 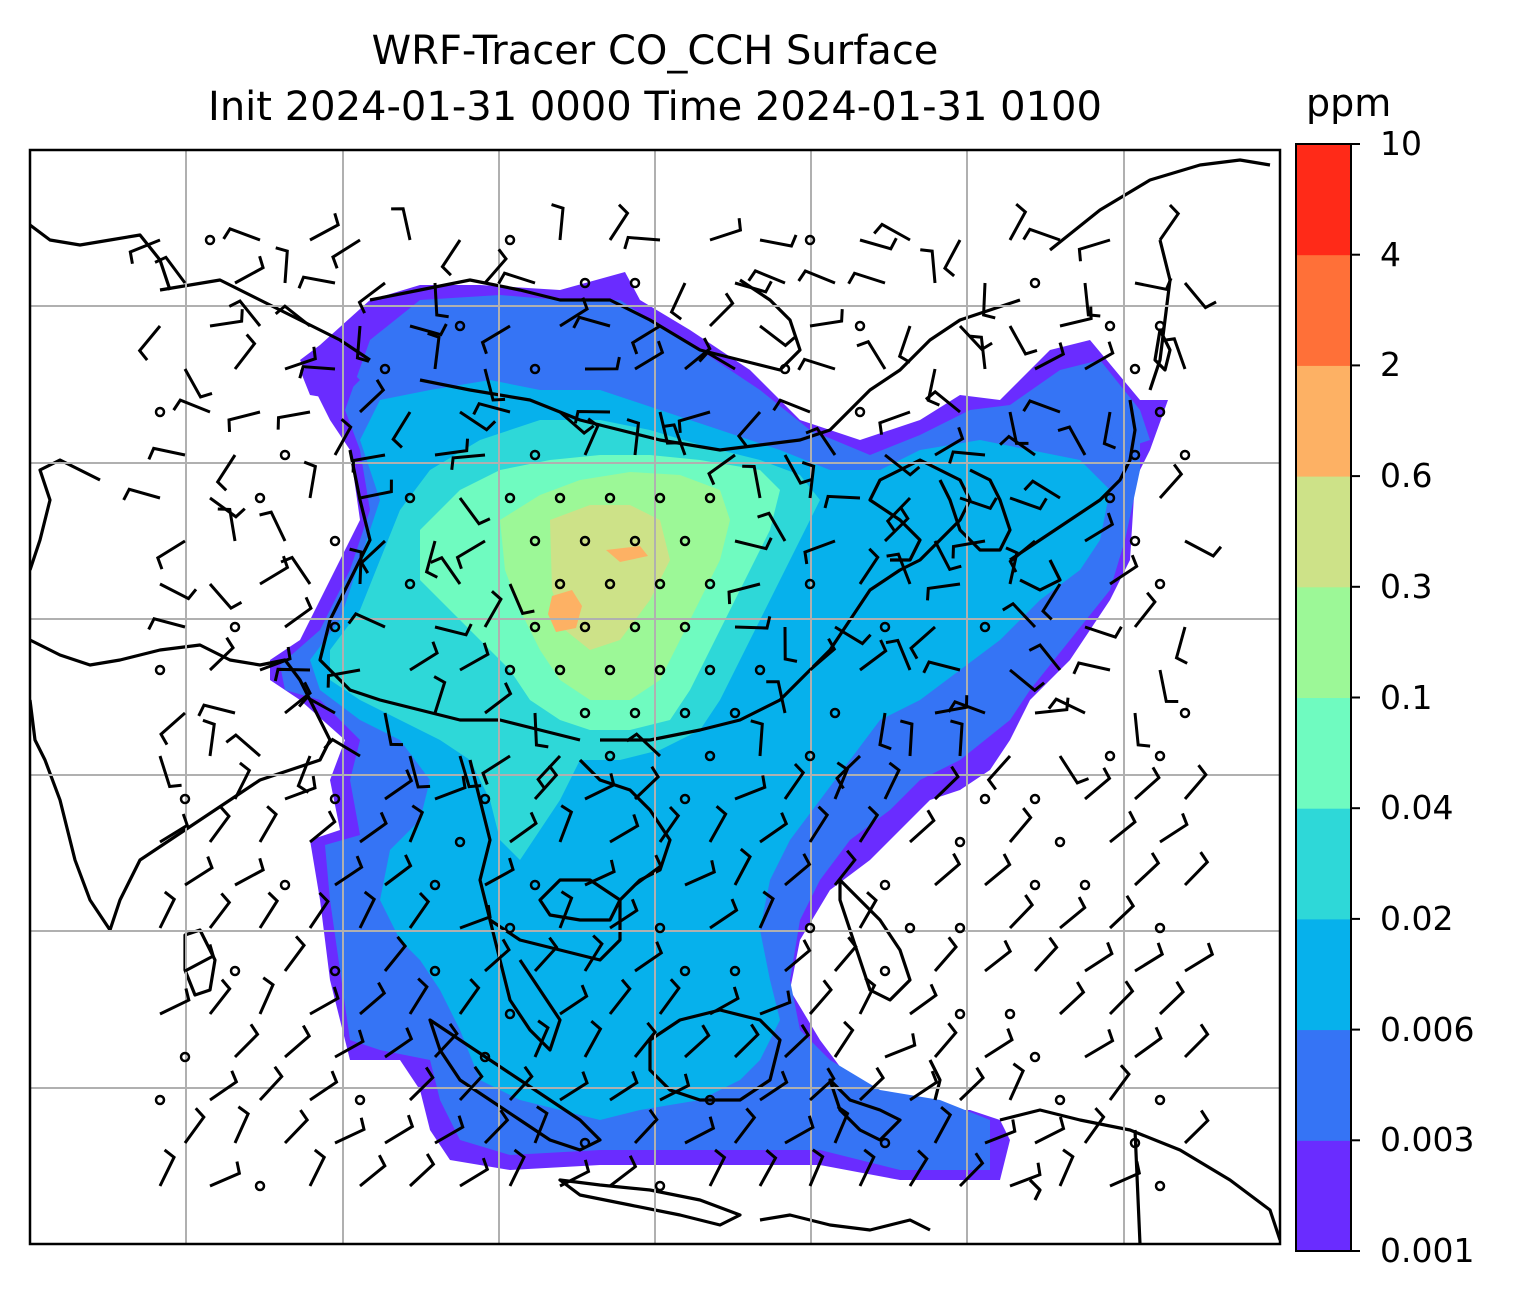 What do you see at coordinates (1349, 103) in the screenshot?
I see `colorbar-unit: ppm` at bounding box center [1349, 103].